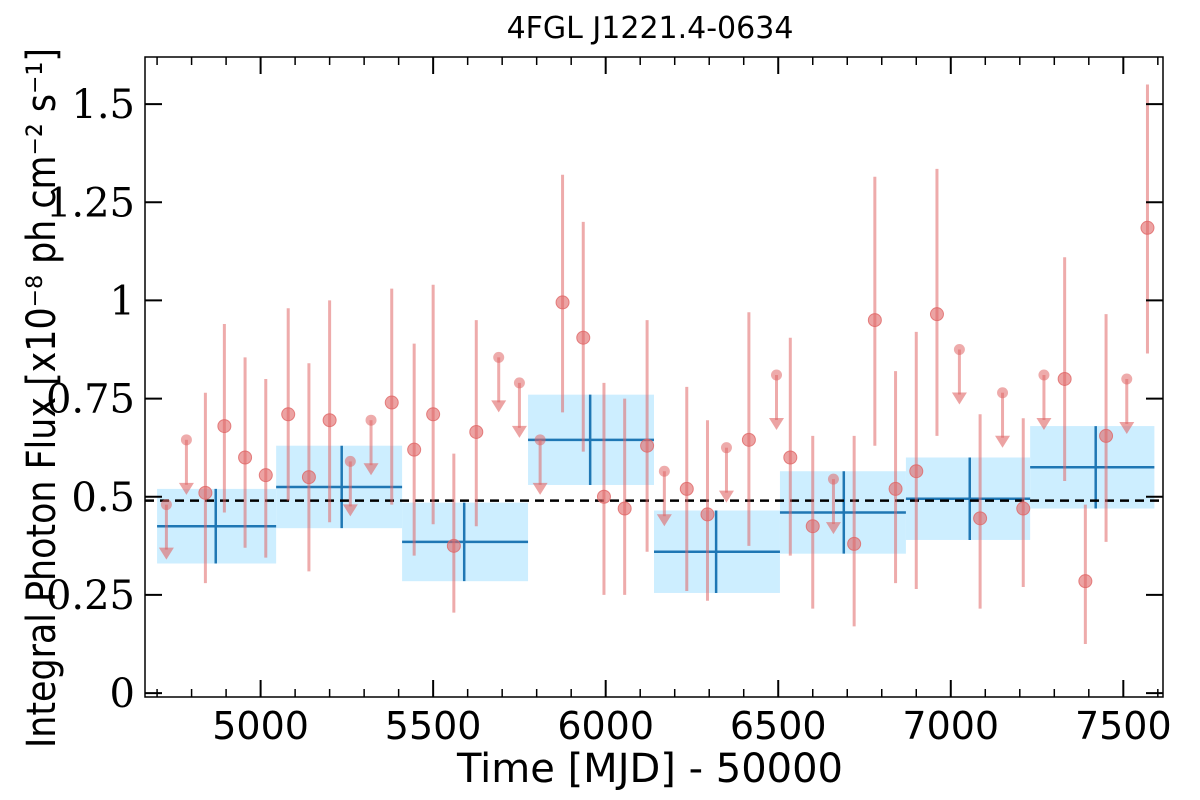  I want to click on y-tick-label: 1, so click(122, 301).